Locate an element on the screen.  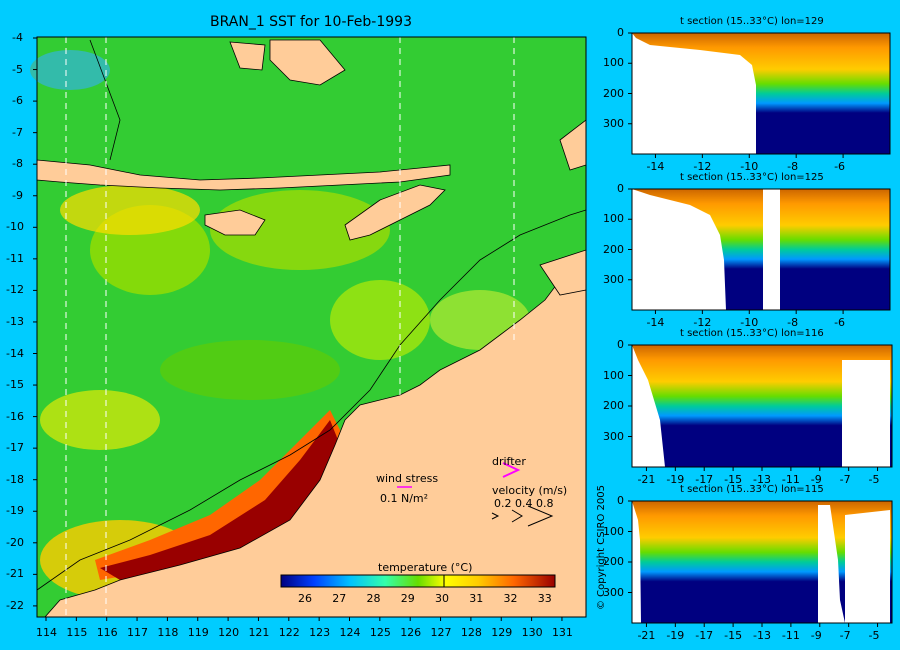
map-legend is located at coordinates (475, 494).